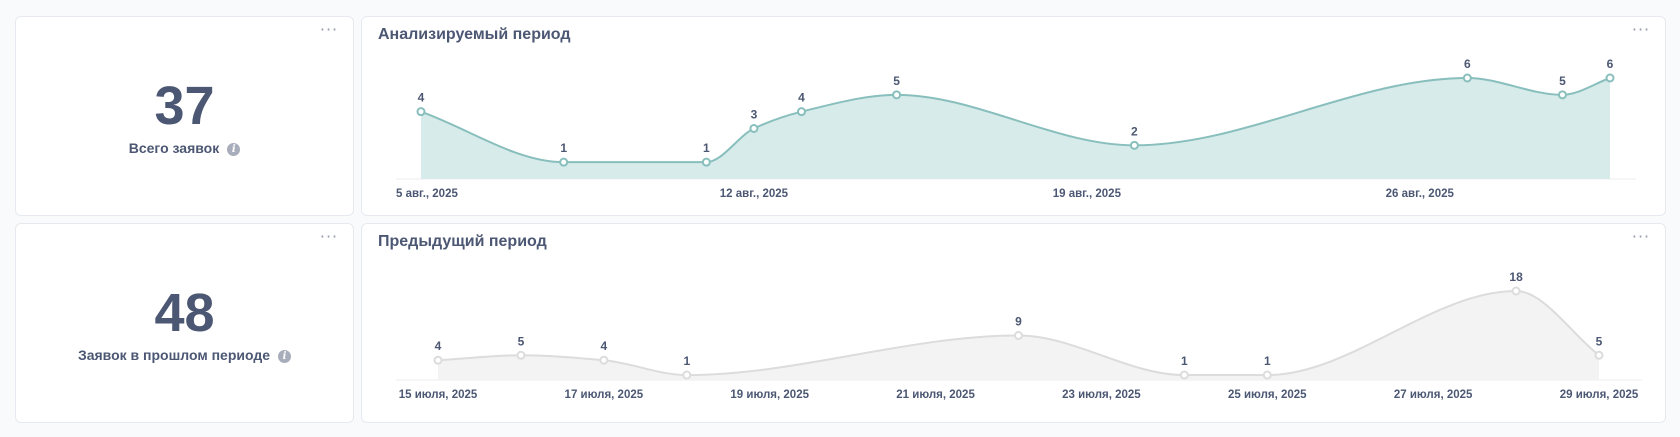 Image resolution: width=1680 pixels, height=437 pixels. What do you see at coordinates (427, 194) in the screenshot?
I see `x-tick-label: 5 авг., 2025` at bounding box center [427, 194].